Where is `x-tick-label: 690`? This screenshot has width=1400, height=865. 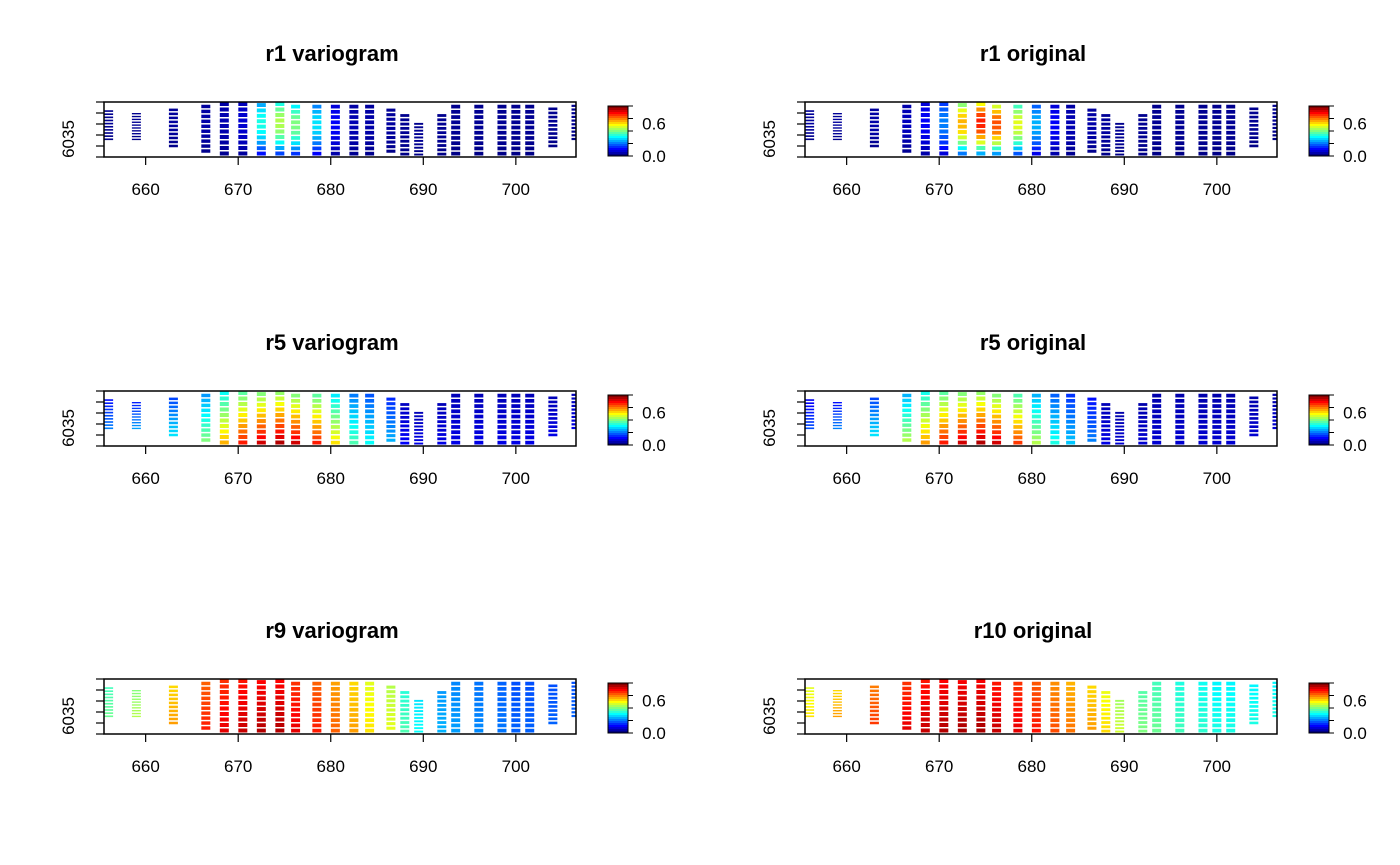
x-tick-label: 690 is located at coordinates (1124, 189).